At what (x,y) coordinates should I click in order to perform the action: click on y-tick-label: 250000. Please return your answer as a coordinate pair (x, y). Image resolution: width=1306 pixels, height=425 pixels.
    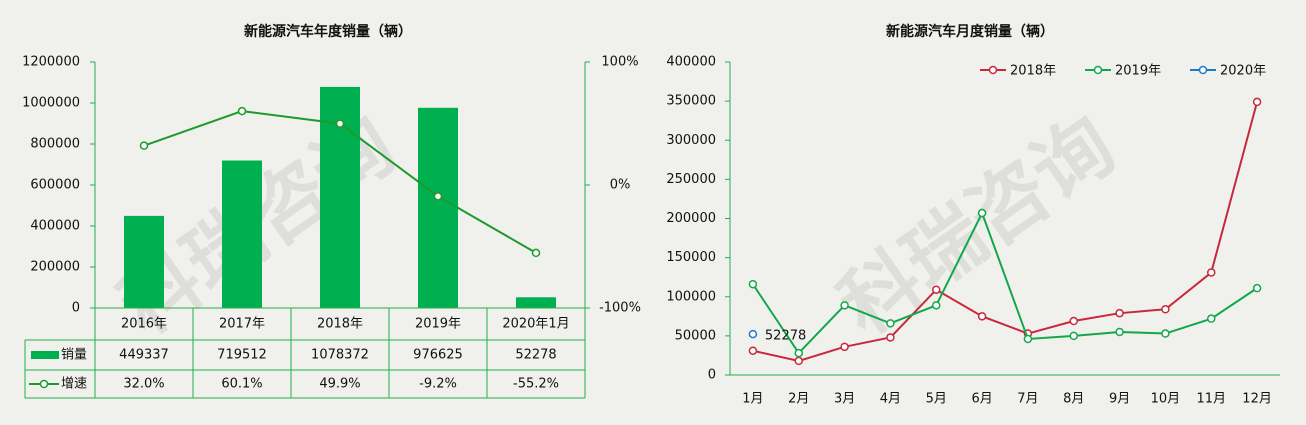
    Looking at the image, I should click on (691, 179).